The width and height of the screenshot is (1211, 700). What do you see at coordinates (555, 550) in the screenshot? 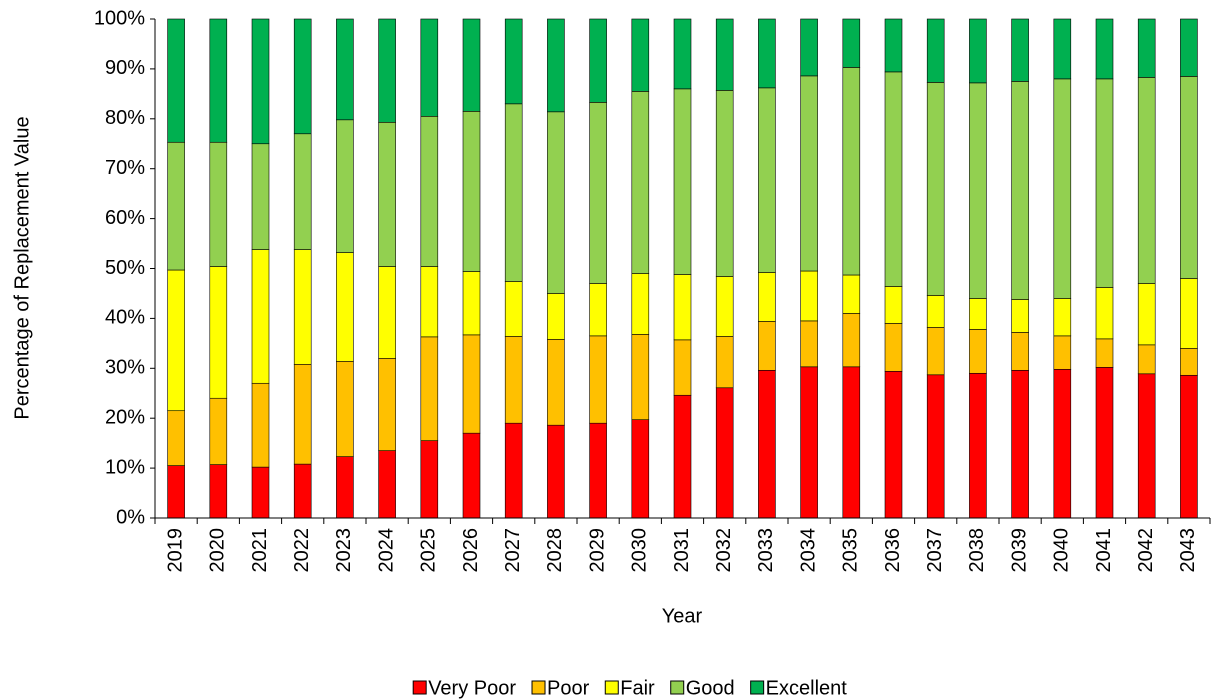
I see `x-tick-label: 2028` at bounding box center [555, 550].